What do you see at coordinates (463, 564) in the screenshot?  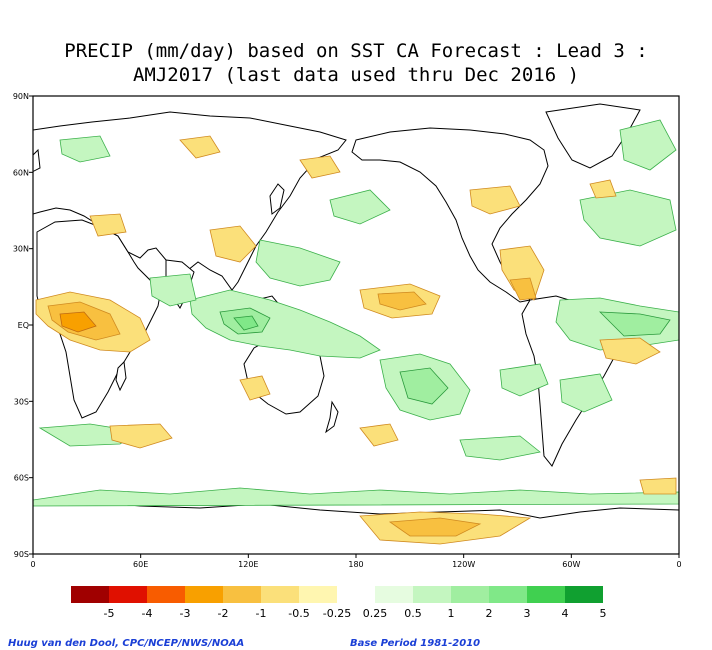 I see `longitude-label: 120W` at bounding box center [463, 564].